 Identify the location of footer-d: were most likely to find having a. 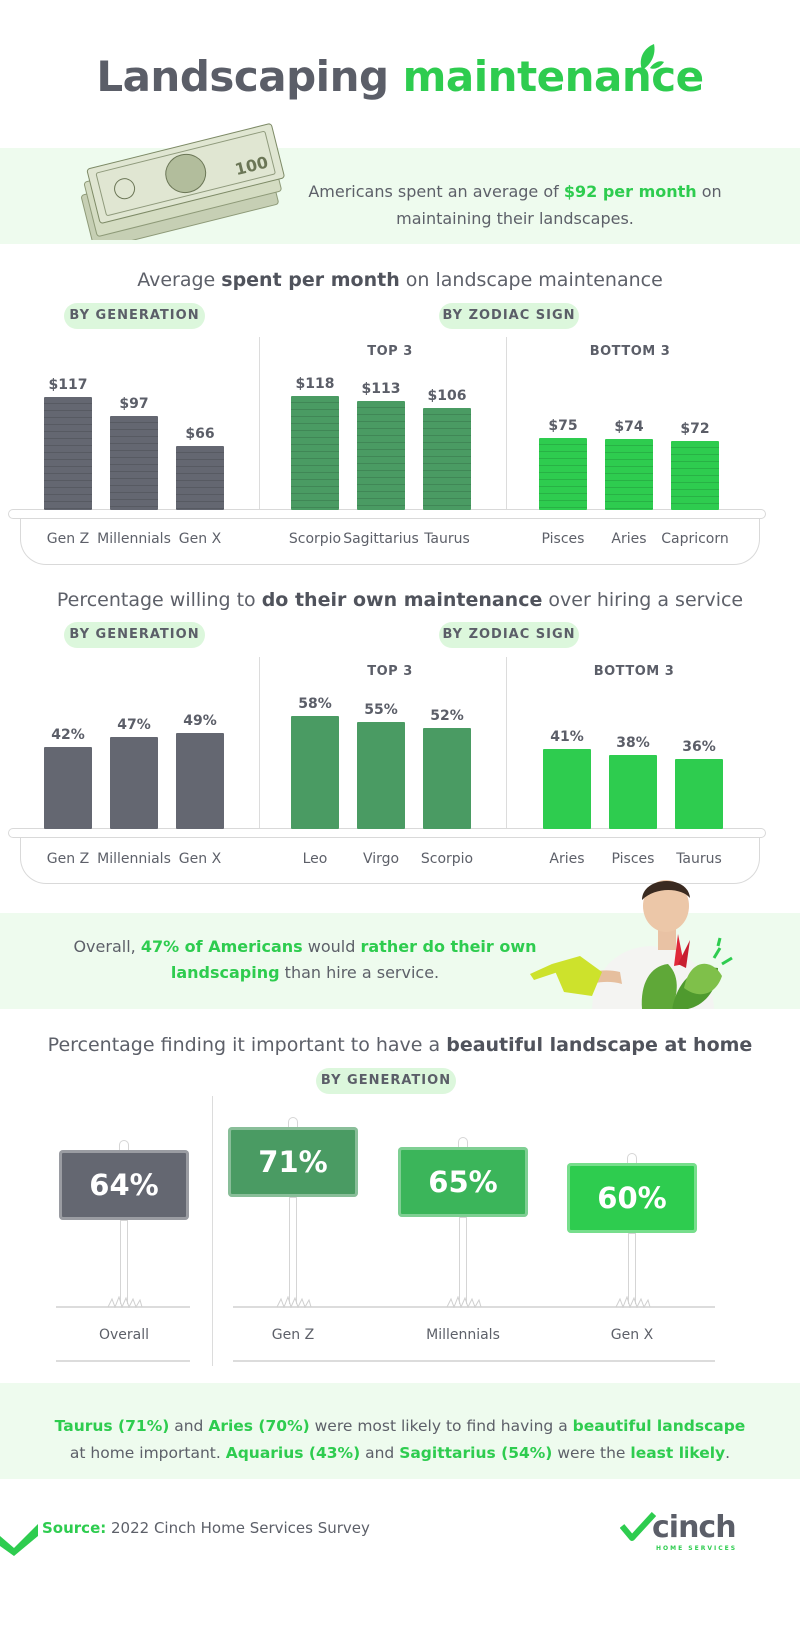
(441, 1426).